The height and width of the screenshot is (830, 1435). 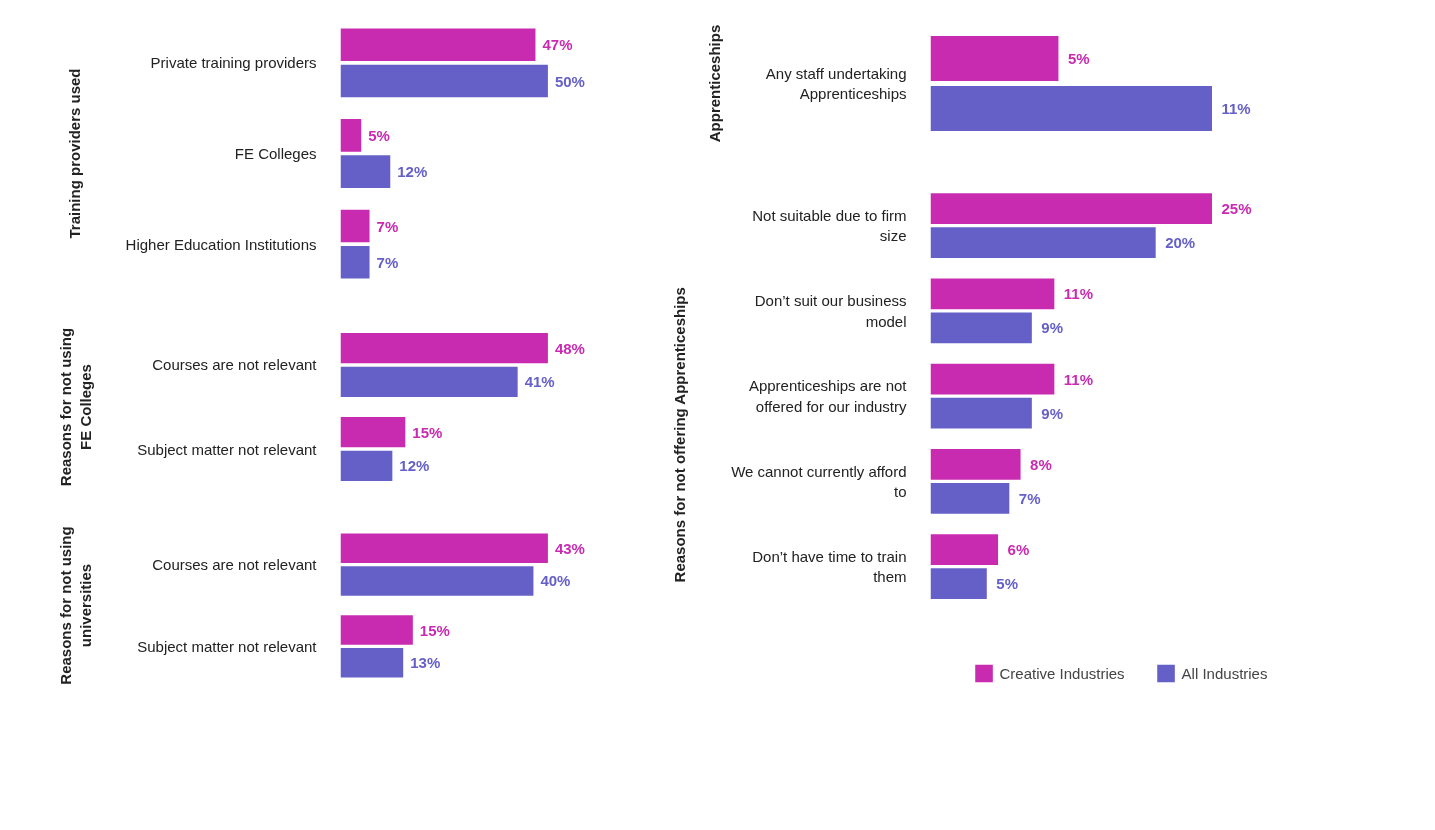 What do you see at coordinates (836, 83) in the screenshot?
I see `y-tick-label: Any staff undertaking Apprenticeships` at bounding box center [836, 83].